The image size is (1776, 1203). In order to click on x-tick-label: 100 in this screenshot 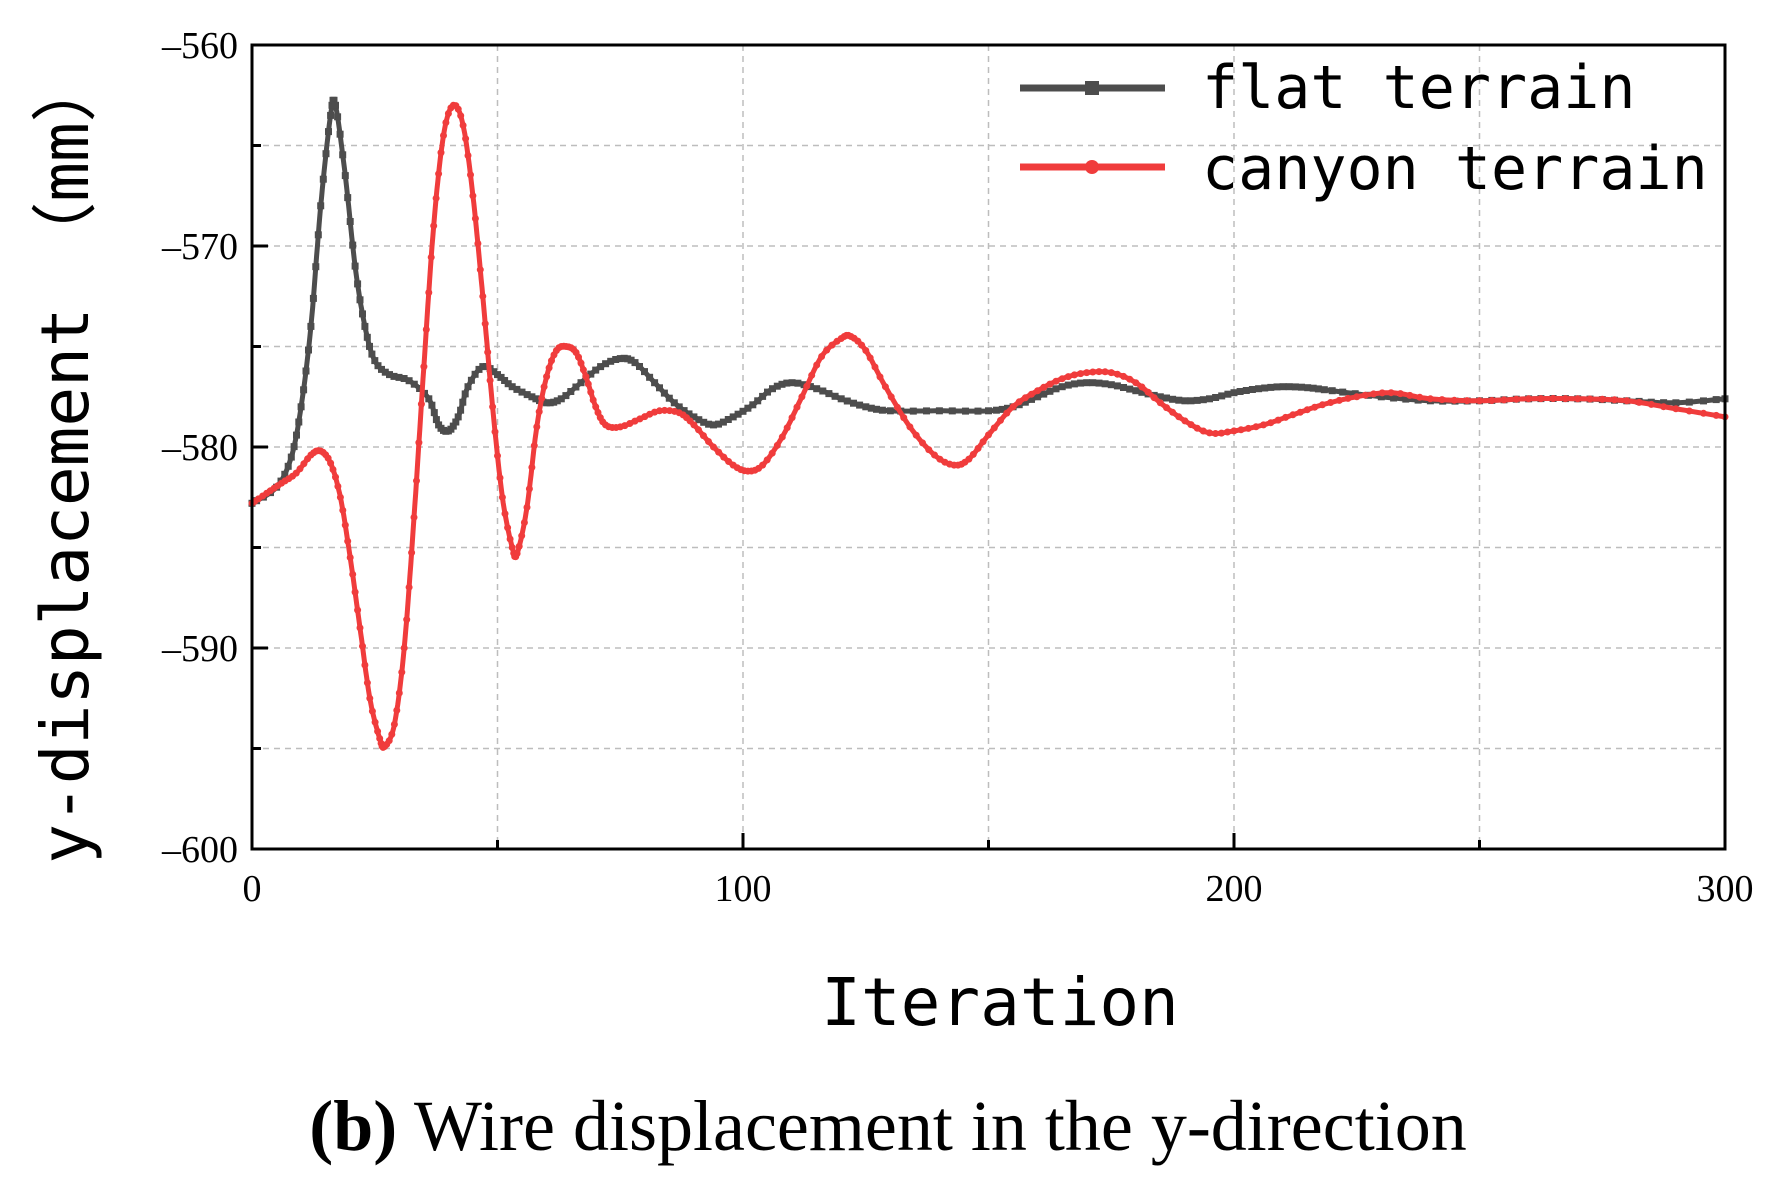, I will do `click(743, 889)`.